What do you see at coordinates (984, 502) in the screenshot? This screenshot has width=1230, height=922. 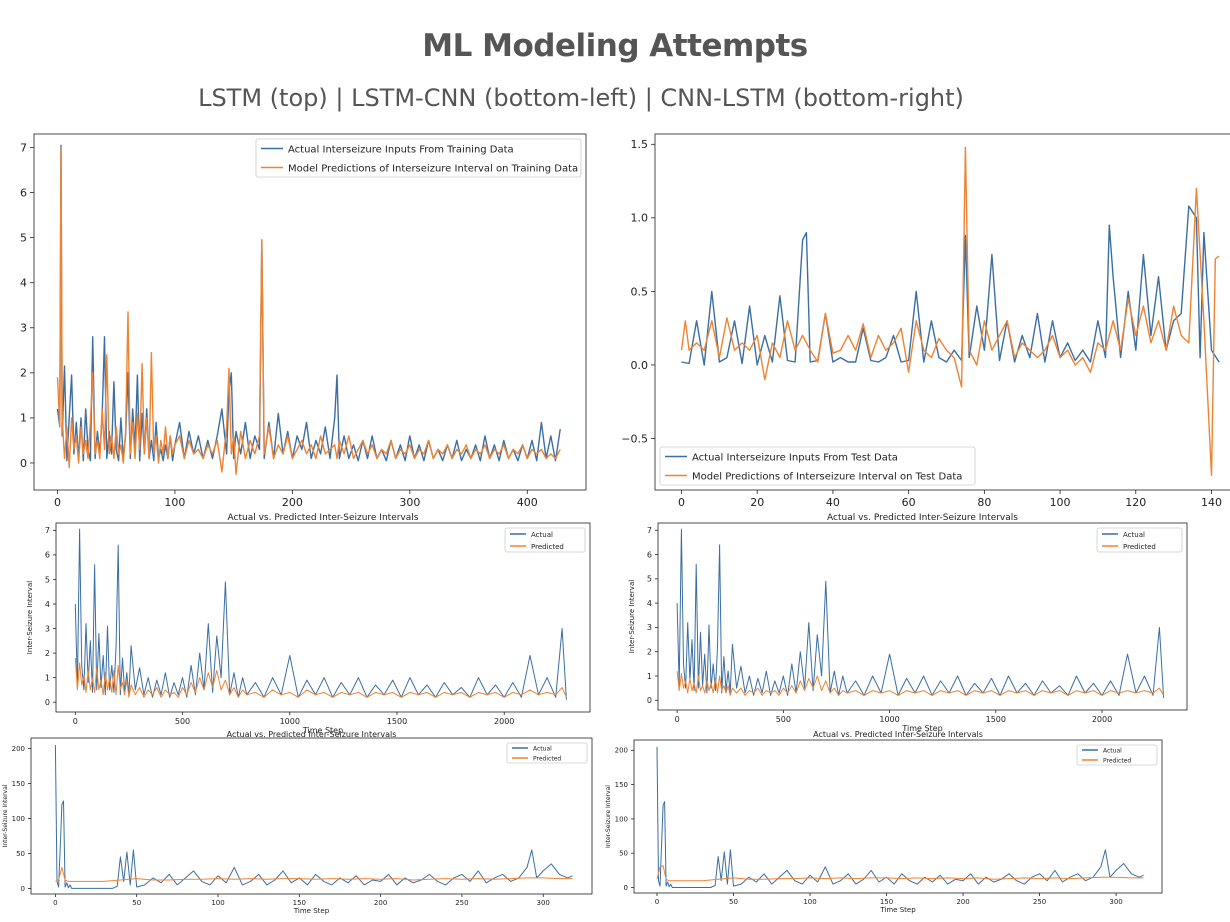 I see `x-tick-label: 80` at bounding box center [984, 502].